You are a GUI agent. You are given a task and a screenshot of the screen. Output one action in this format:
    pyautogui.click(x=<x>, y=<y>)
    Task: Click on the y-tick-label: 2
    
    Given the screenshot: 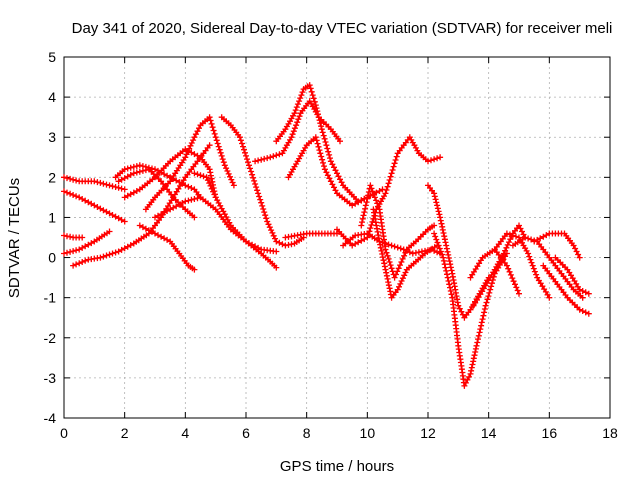 What is the action you would take?
    pyautogui.click(x=52, y=177)
    